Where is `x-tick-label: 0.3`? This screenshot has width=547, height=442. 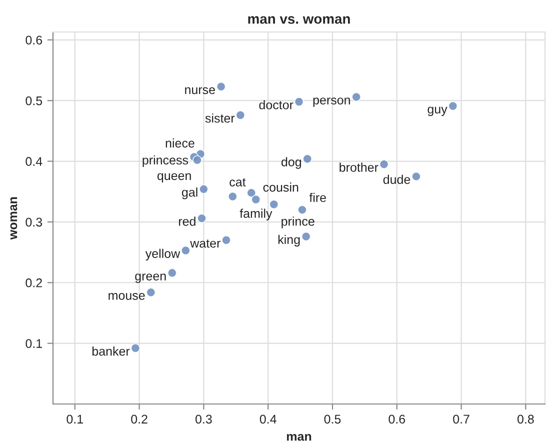 x-tick-label: 0.3 is located at coordinates (203, 419).